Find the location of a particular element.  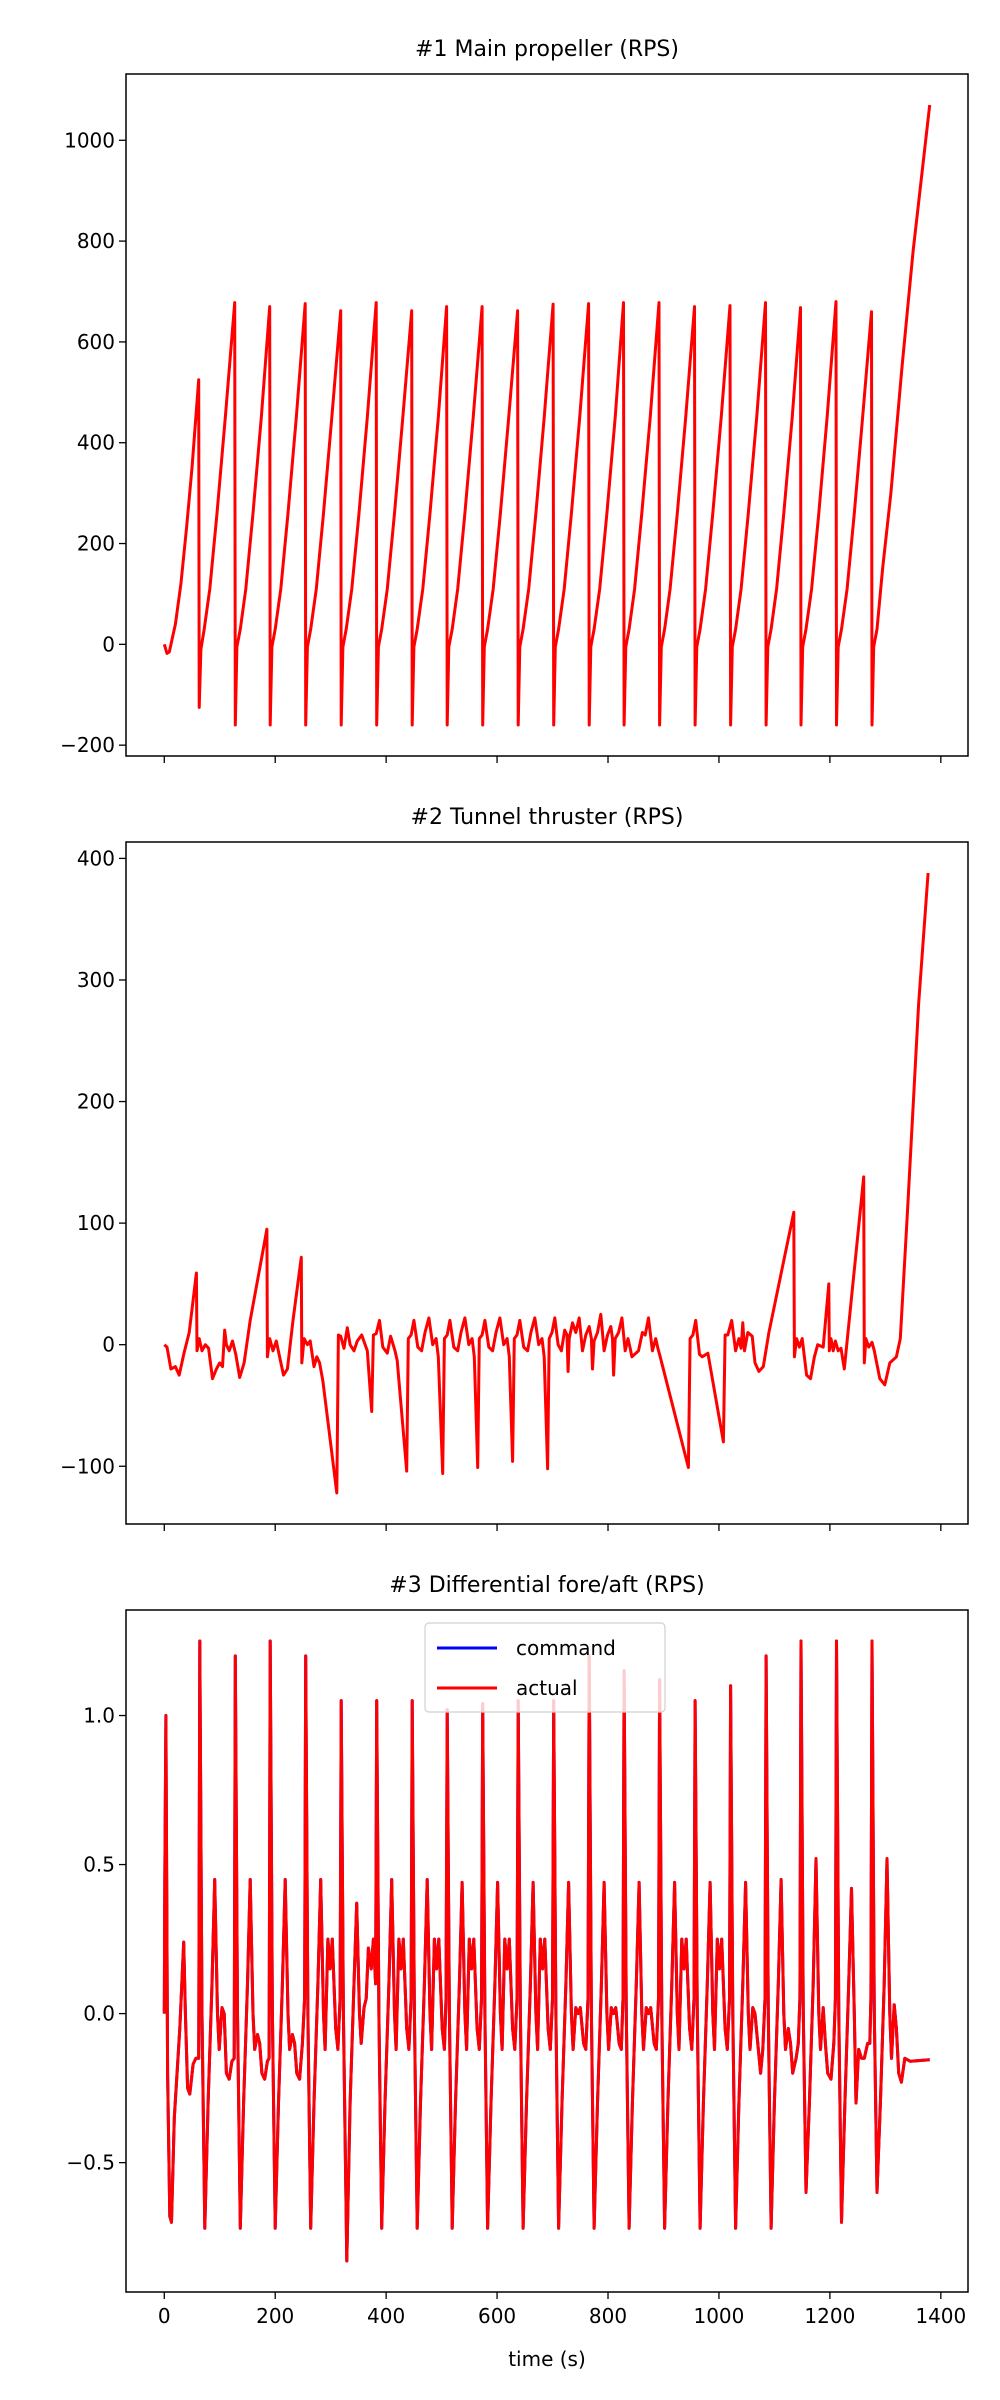

legend-label-actual: actual is located at coordinates (547, 1688).